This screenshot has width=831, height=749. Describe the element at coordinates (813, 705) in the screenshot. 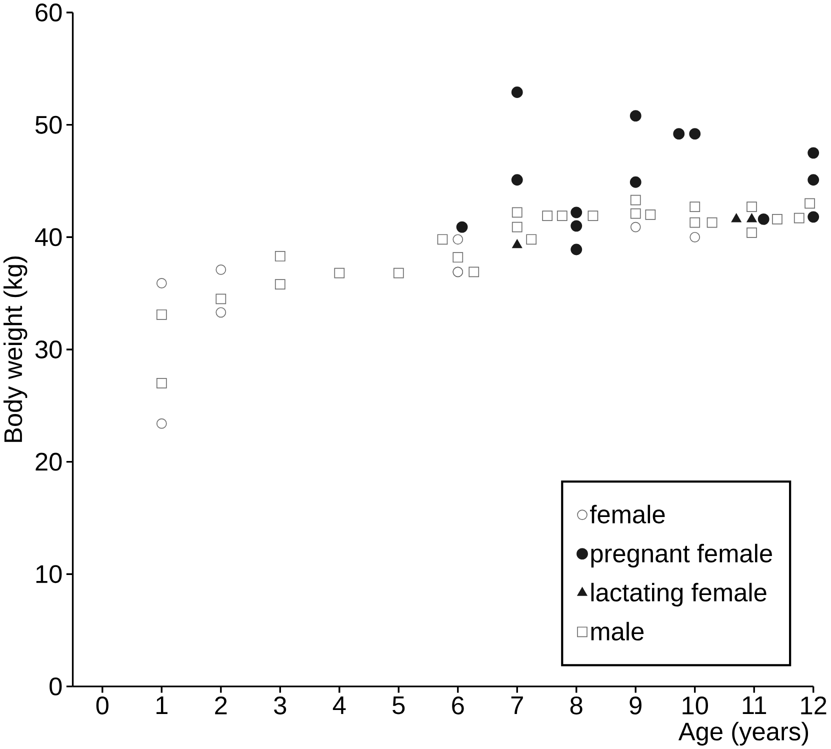

I see `x-tick-label: 12` at that location.